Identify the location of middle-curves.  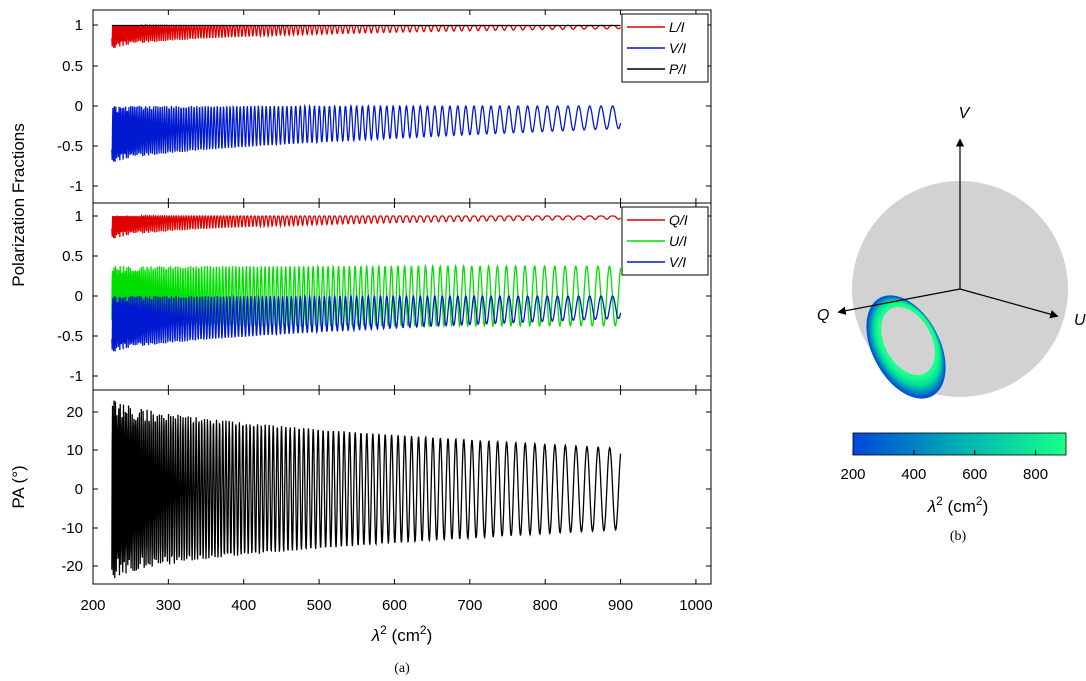
(366, 282).